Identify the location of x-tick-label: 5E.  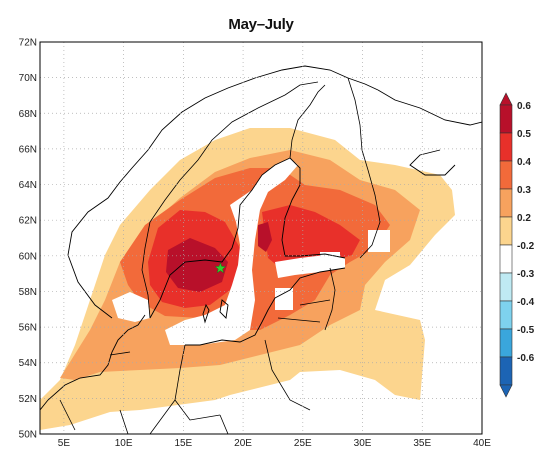
(64, 443).